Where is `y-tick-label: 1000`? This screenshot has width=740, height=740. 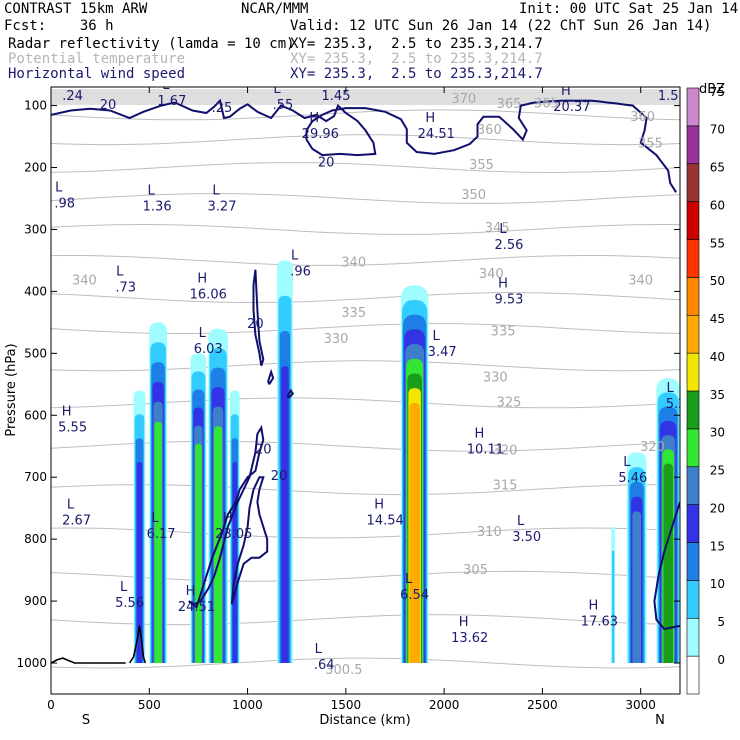 y-tick-label: 1000 is located at coordinates (31, 663).